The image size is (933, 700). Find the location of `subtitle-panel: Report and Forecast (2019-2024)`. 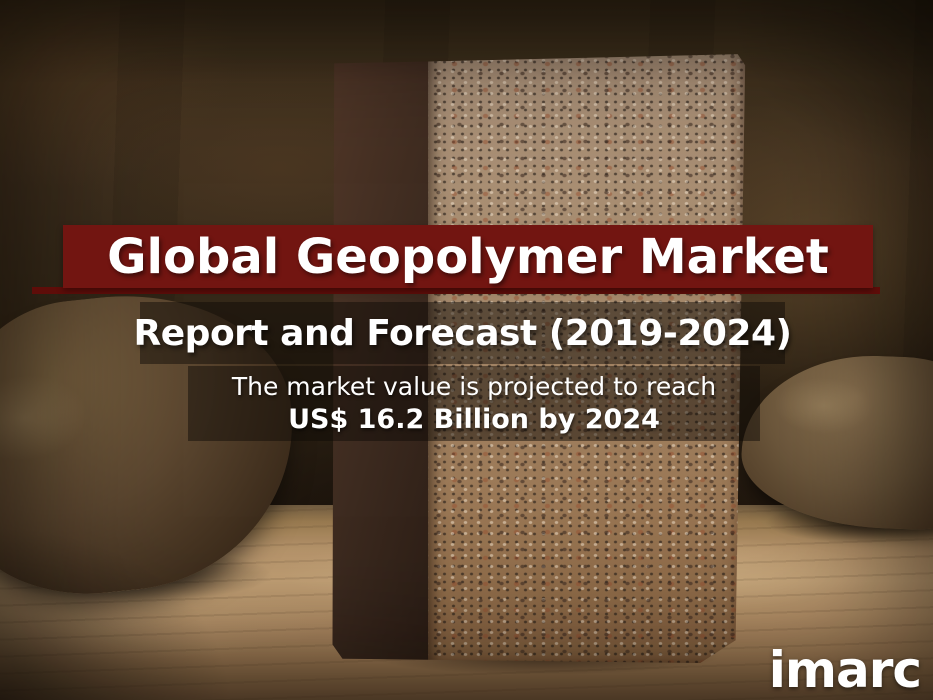

subtitle-panel: Report and Forecast (2019-2024) is located at coordinates (463, 333).